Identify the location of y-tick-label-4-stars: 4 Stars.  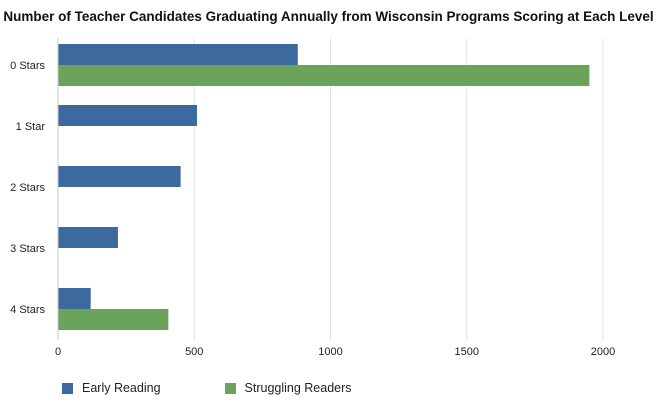
(27, 310).